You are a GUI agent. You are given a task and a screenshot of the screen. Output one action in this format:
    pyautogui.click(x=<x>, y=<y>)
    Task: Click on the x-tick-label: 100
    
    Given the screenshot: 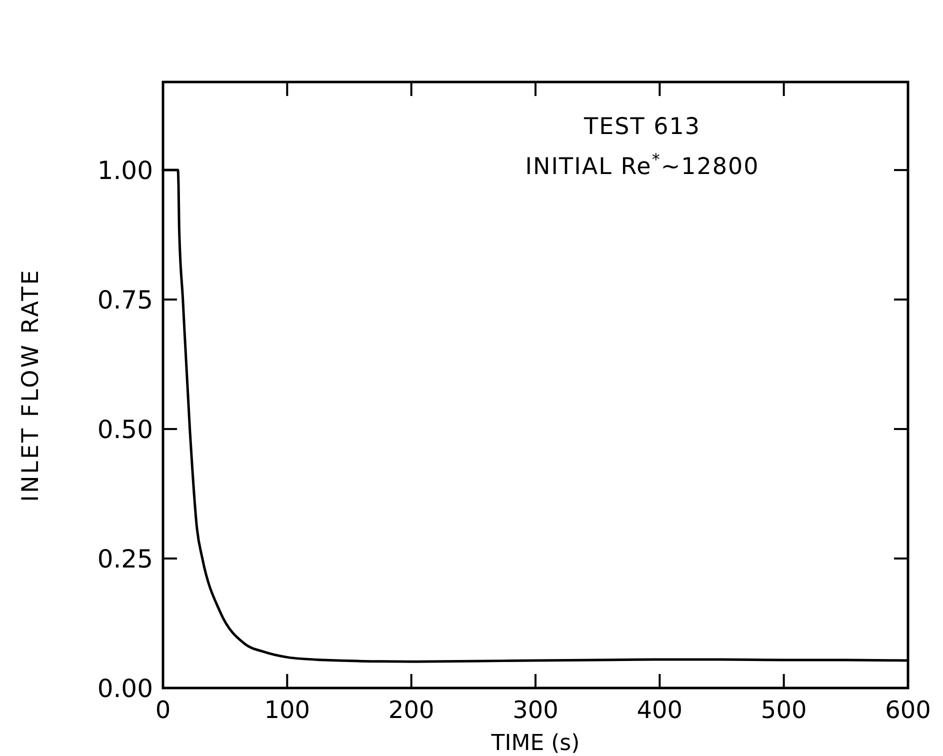 What is the action you would take?
    pyautogui.click(x=287, y=710)
    